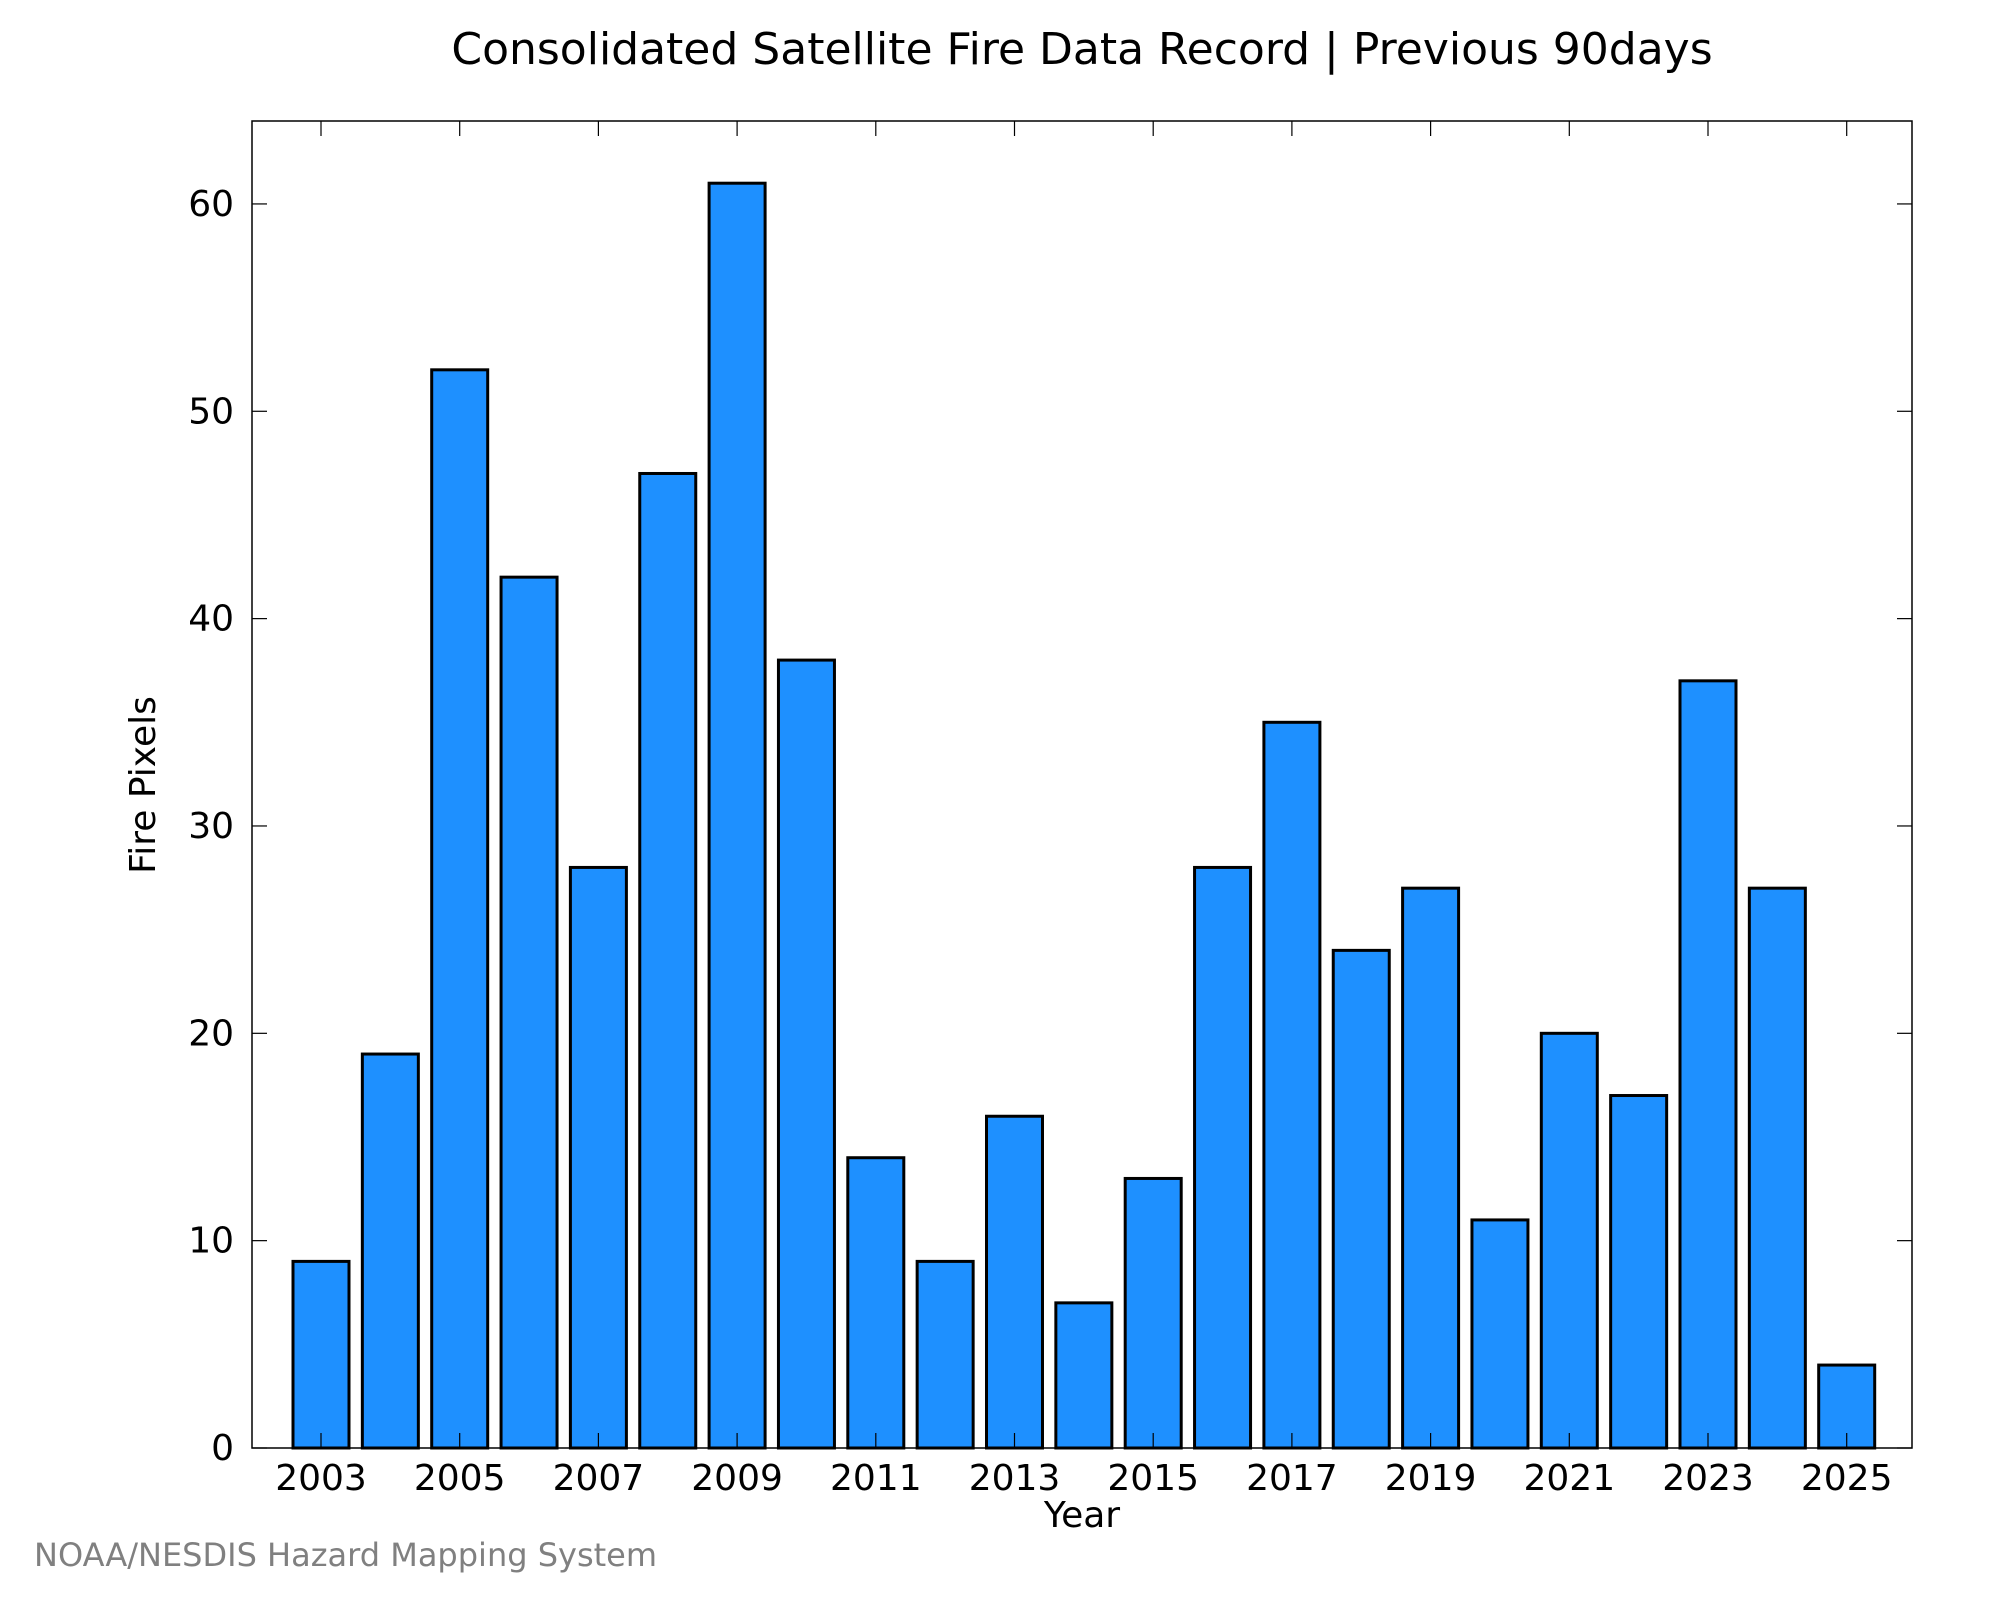  Describe the element at coordinates (1223, 1157) in the screenshot. I see `bar-2016` at that location.